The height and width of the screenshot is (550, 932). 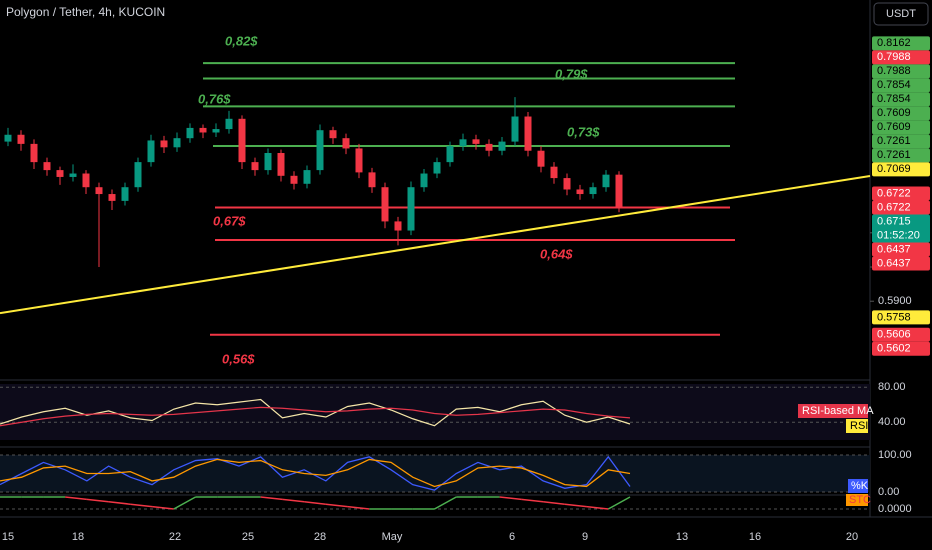 I want to click on currency-button-label: USDT, so click(x=901, y=14).